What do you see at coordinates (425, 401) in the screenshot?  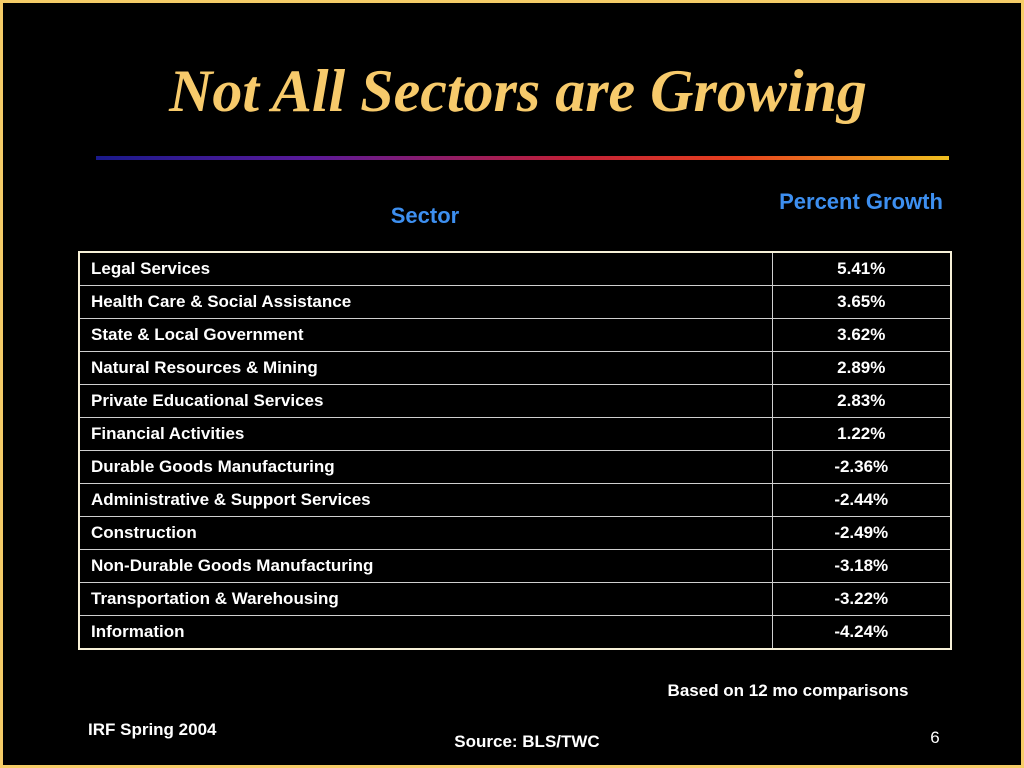 I see `sector-cell: Private Educational Services` at bounding box center [425, 401].